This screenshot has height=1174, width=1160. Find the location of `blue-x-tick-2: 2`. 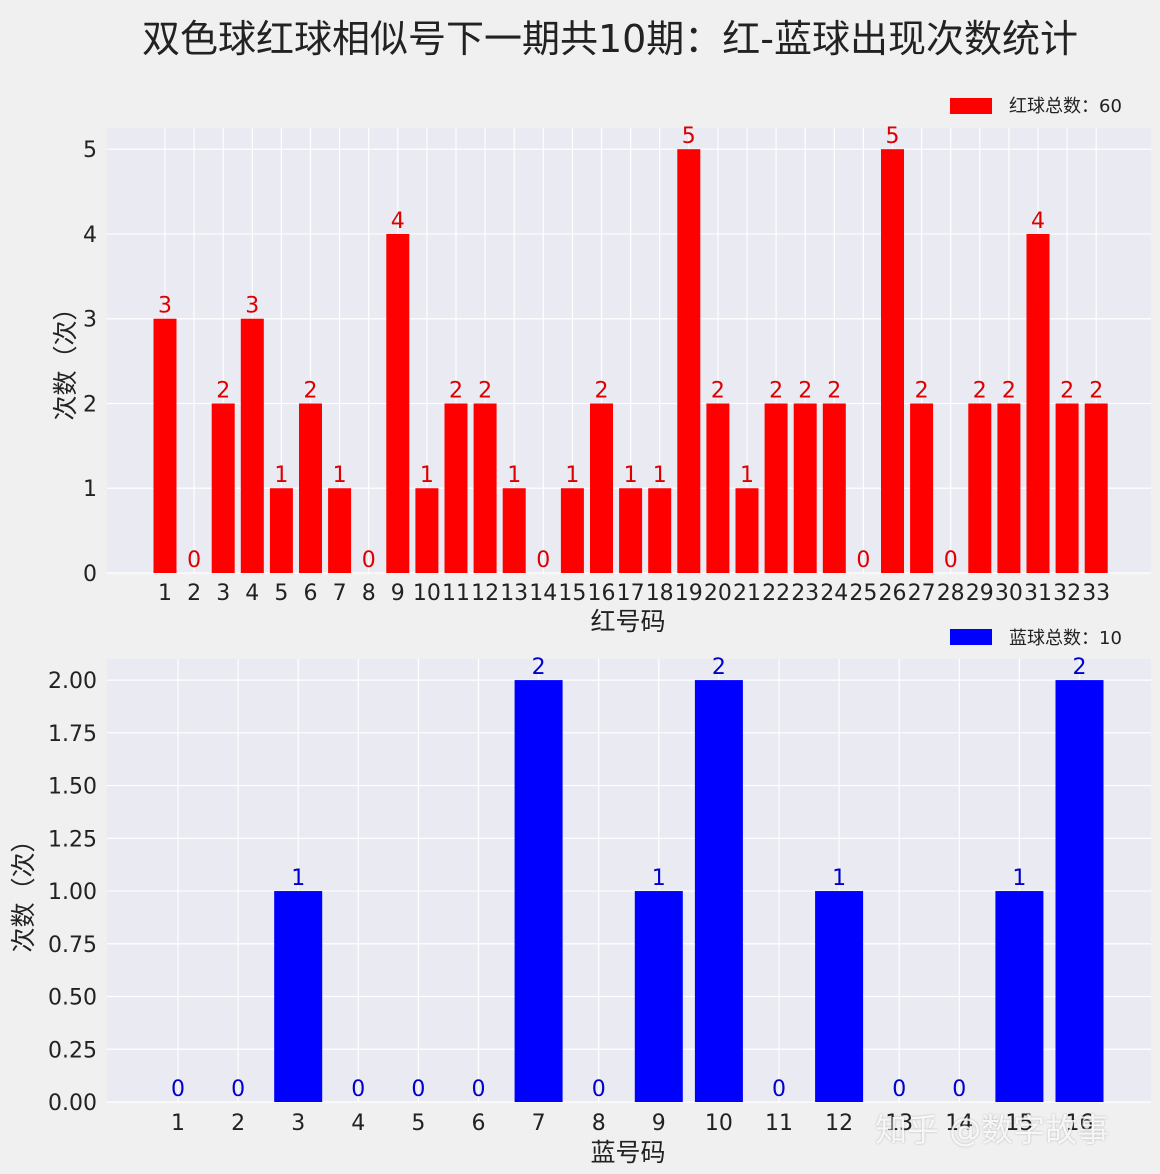

blue-x-tick-2: 2 is located at coordinates (238, 1123).